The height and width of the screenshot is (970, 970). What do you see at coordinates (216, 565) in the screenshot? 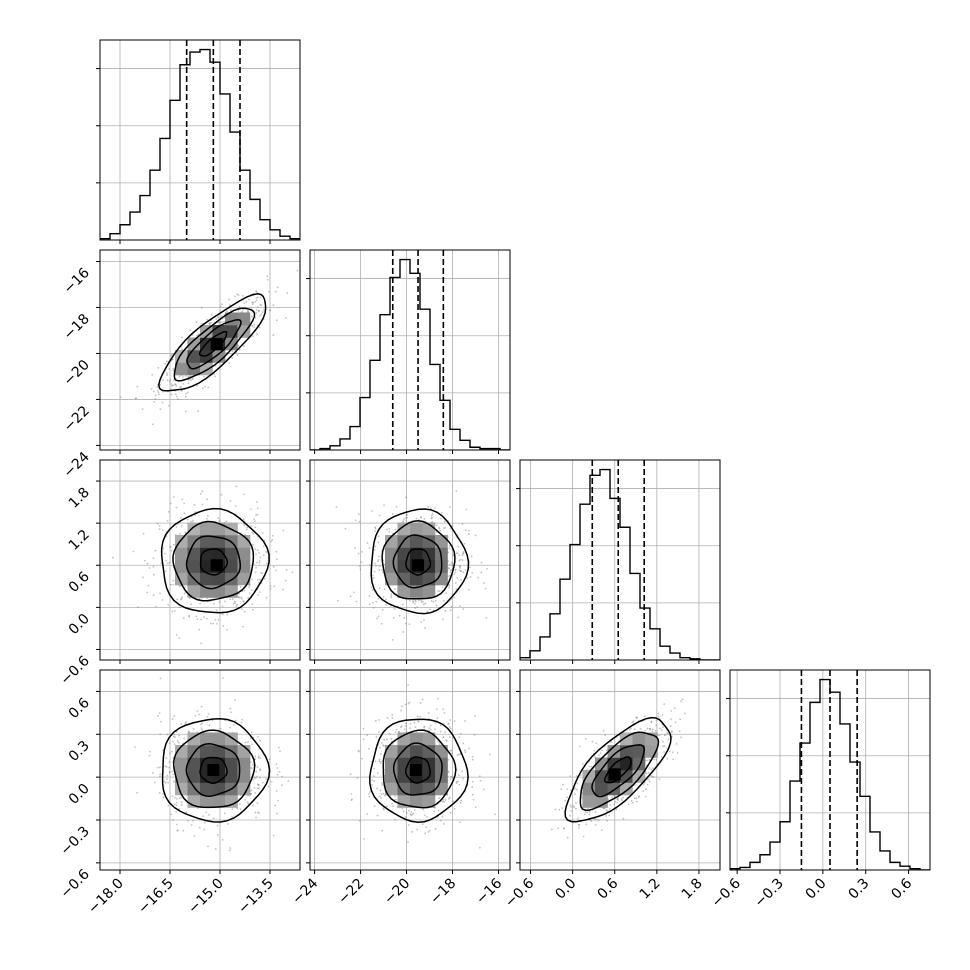
I see `density-peak` at bounding box center [216, 565].